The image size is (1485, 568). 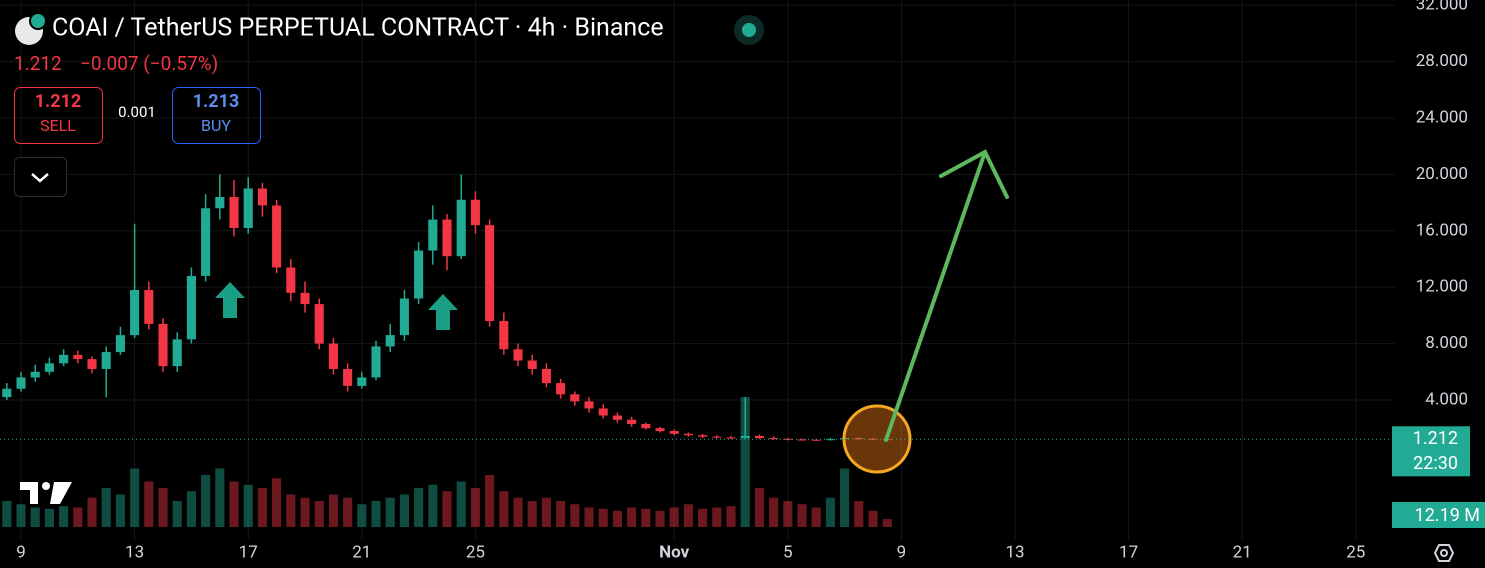 What do you see at coordinates (58, 101) in the screenshot?
I see `sell-price: 1.212` at bounding box center [58, 101].